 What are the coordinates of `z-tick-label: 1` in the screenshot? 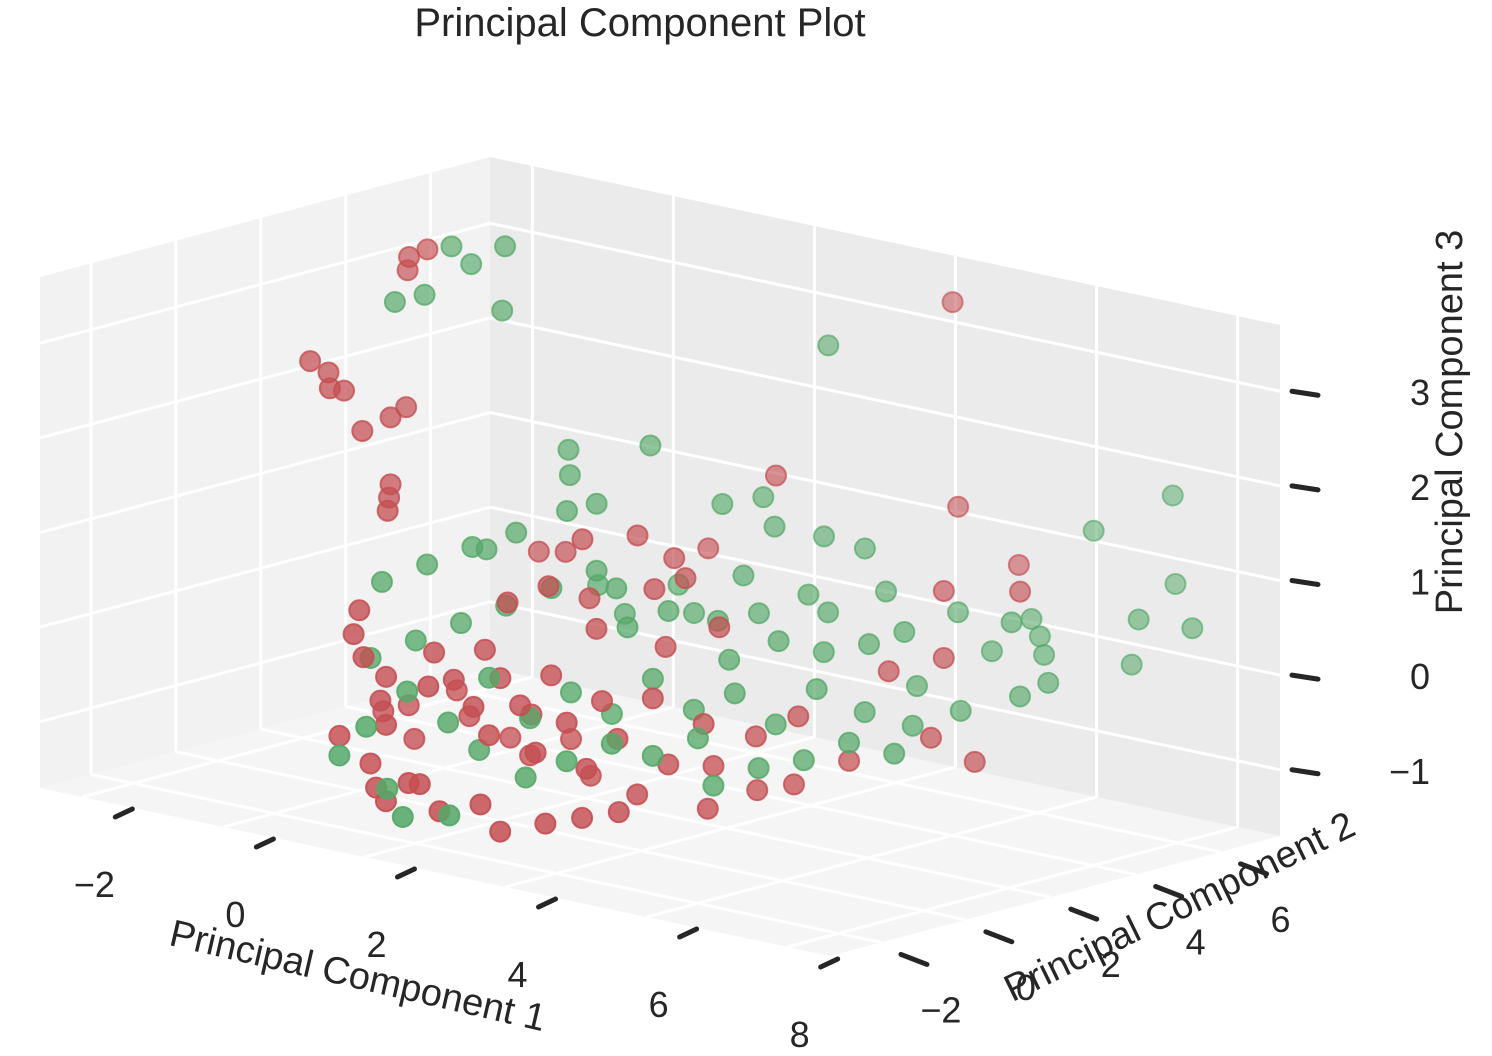 It's located at (1420, 582).